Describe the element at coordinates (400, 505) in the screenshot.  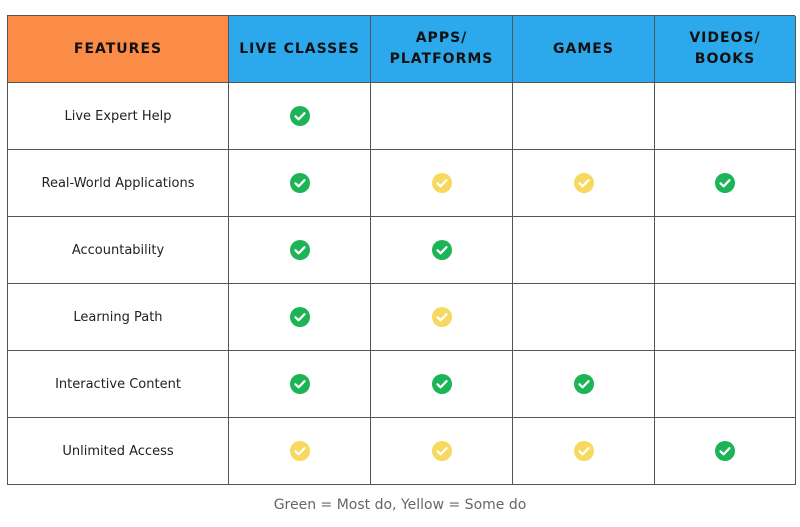
I see `caption: Green = Most do, Yellow = Some do` at that location.